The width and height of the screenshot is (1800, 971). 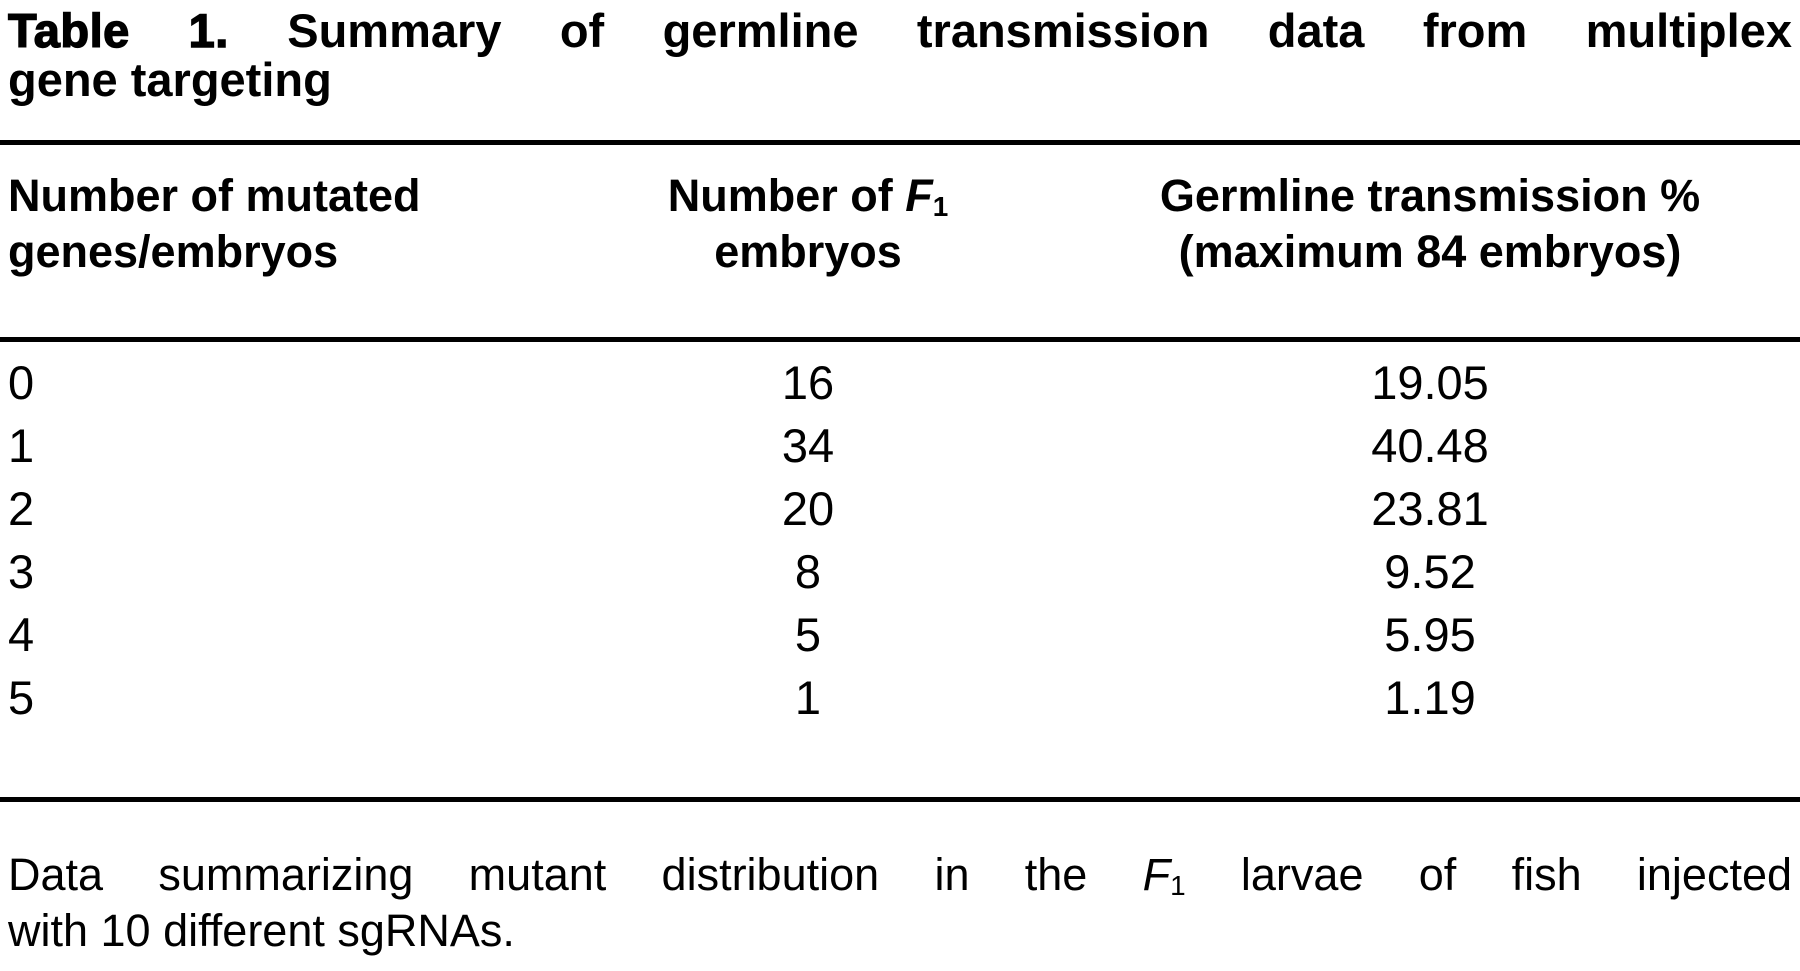 I want to click on table-row: 5 1 1.19, so click(x=900, y=701).